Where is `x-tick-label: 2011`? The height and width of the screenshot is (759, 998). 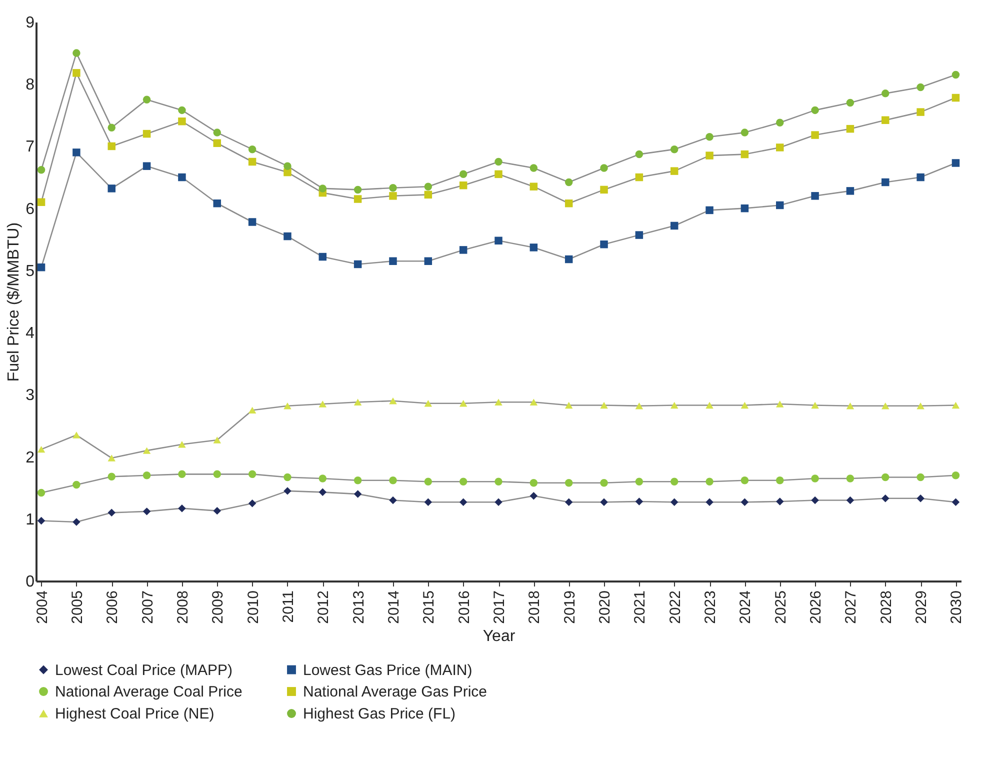 x-tick-label: 2011 is located at coordinates (288, 606).